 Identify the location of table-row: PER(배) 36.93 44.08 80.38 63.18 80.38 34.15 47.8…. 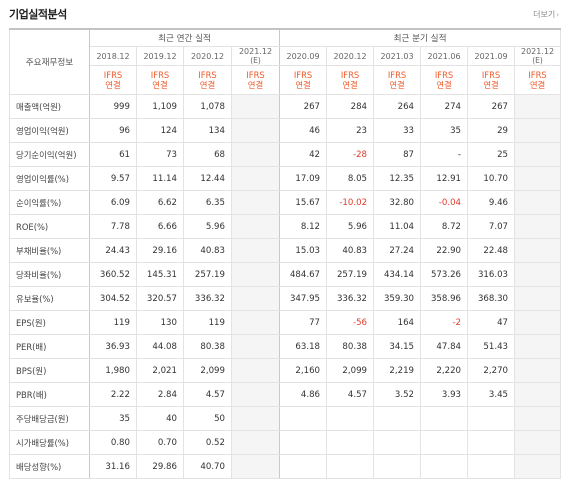
(285, 346).